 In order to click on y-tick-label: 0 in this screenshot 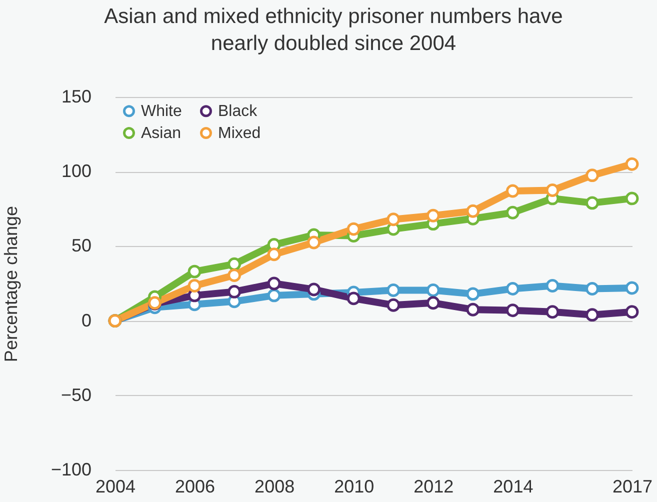, I will do `click(86, 320)`.